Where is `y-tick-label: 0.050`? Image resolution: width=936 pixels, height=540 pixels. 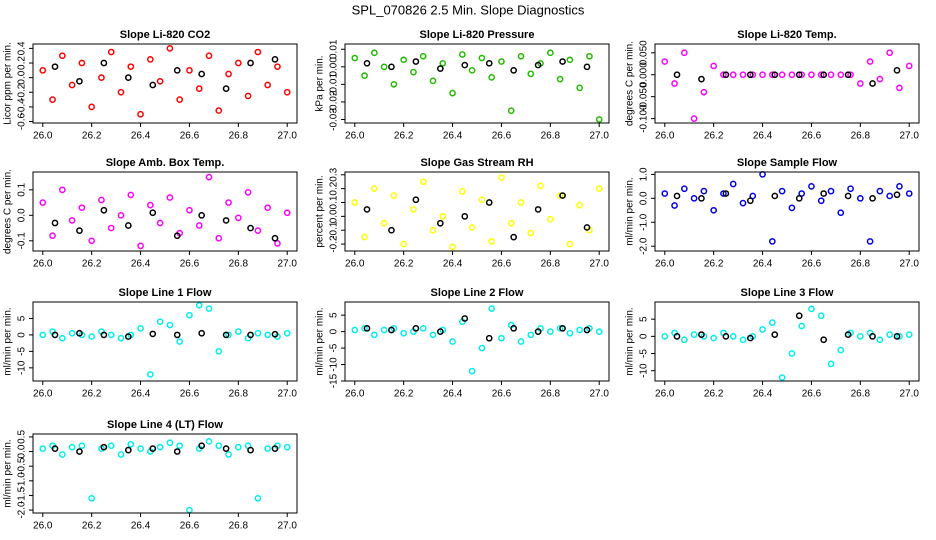
y-tick-label: 0.050 is located at coordinates (644, 52).